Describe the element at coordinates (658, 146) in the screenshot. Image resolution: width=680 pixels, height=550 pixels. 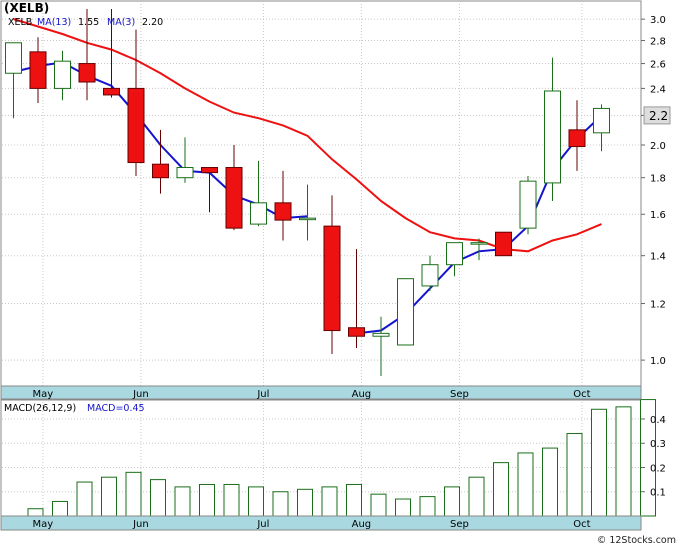
I see `price-y-tick-label: 2.0` at that location.